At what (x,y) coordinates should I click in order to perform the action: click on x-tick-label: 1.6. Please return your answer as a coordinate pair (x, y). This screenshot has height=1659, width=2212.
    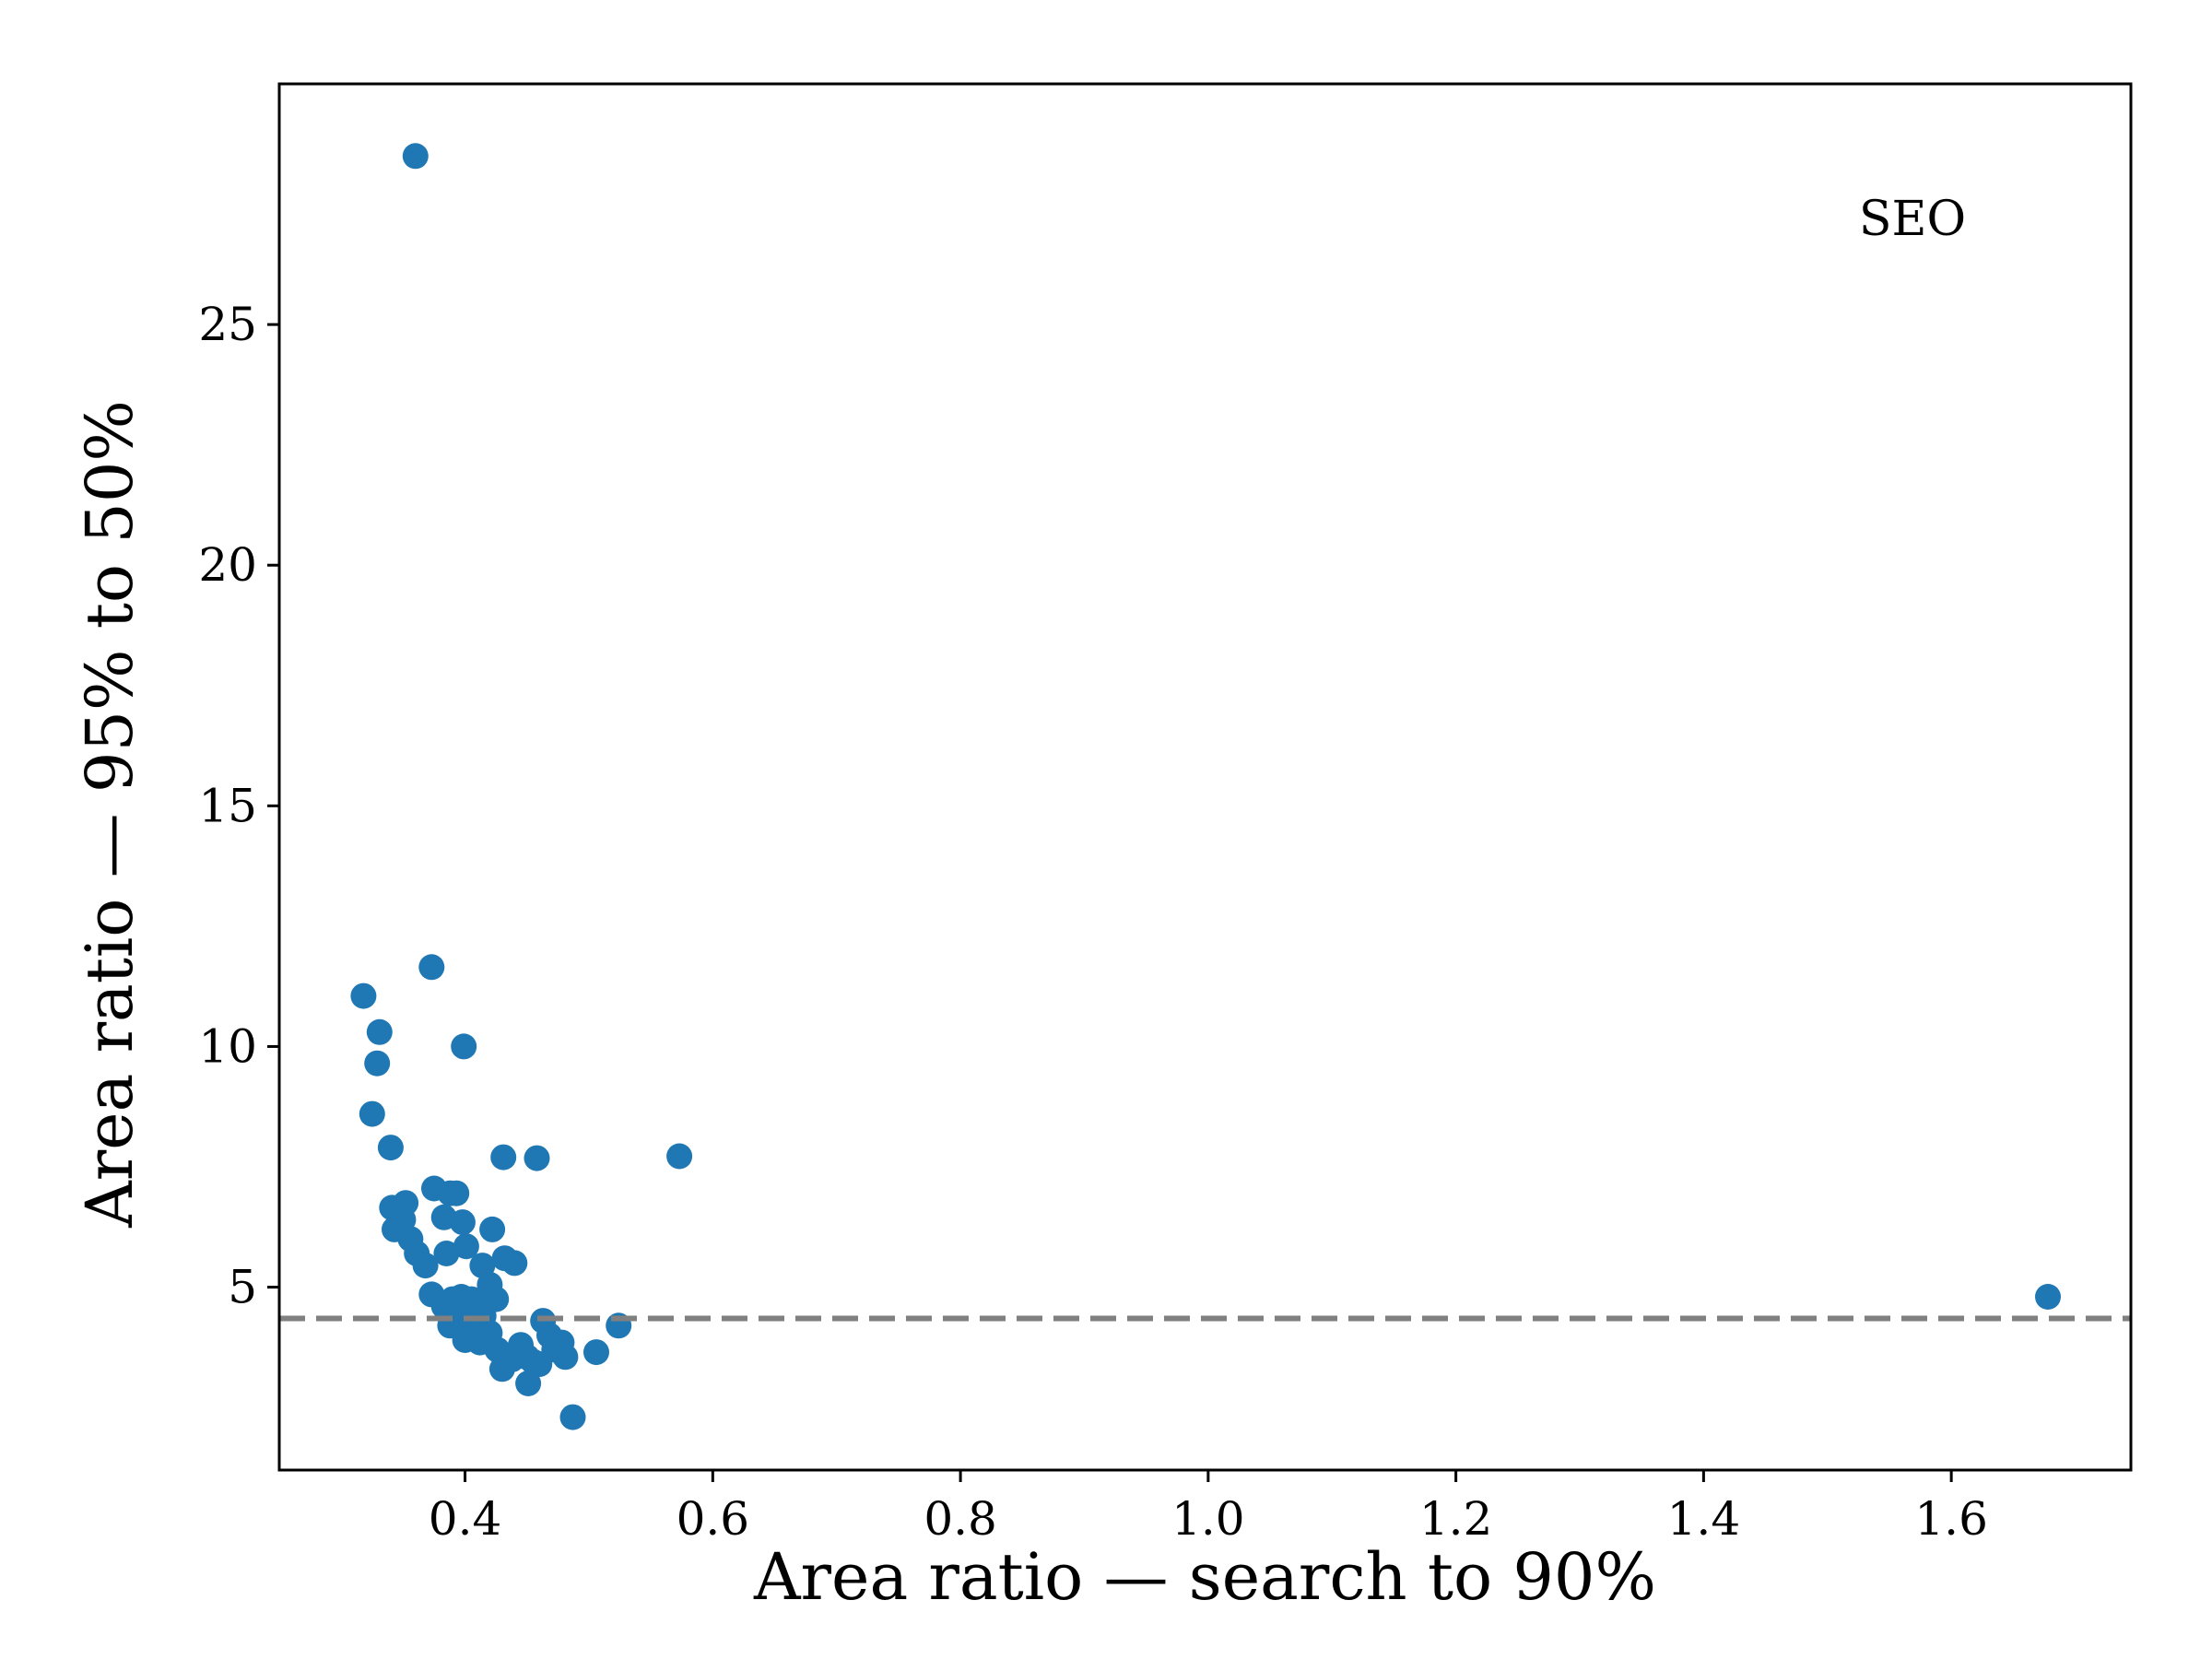
    Looking at the image, I should click on (1951, 1519).